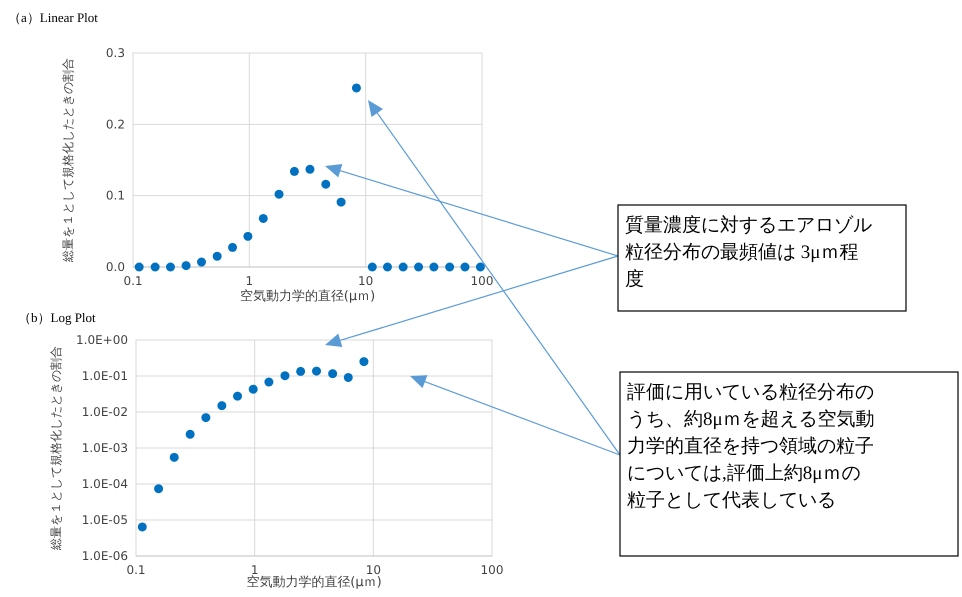 Image resolution: width=962 pixels, height=597 pixels. I want to click on y-tick-label: 0.3, so click(115, 53).